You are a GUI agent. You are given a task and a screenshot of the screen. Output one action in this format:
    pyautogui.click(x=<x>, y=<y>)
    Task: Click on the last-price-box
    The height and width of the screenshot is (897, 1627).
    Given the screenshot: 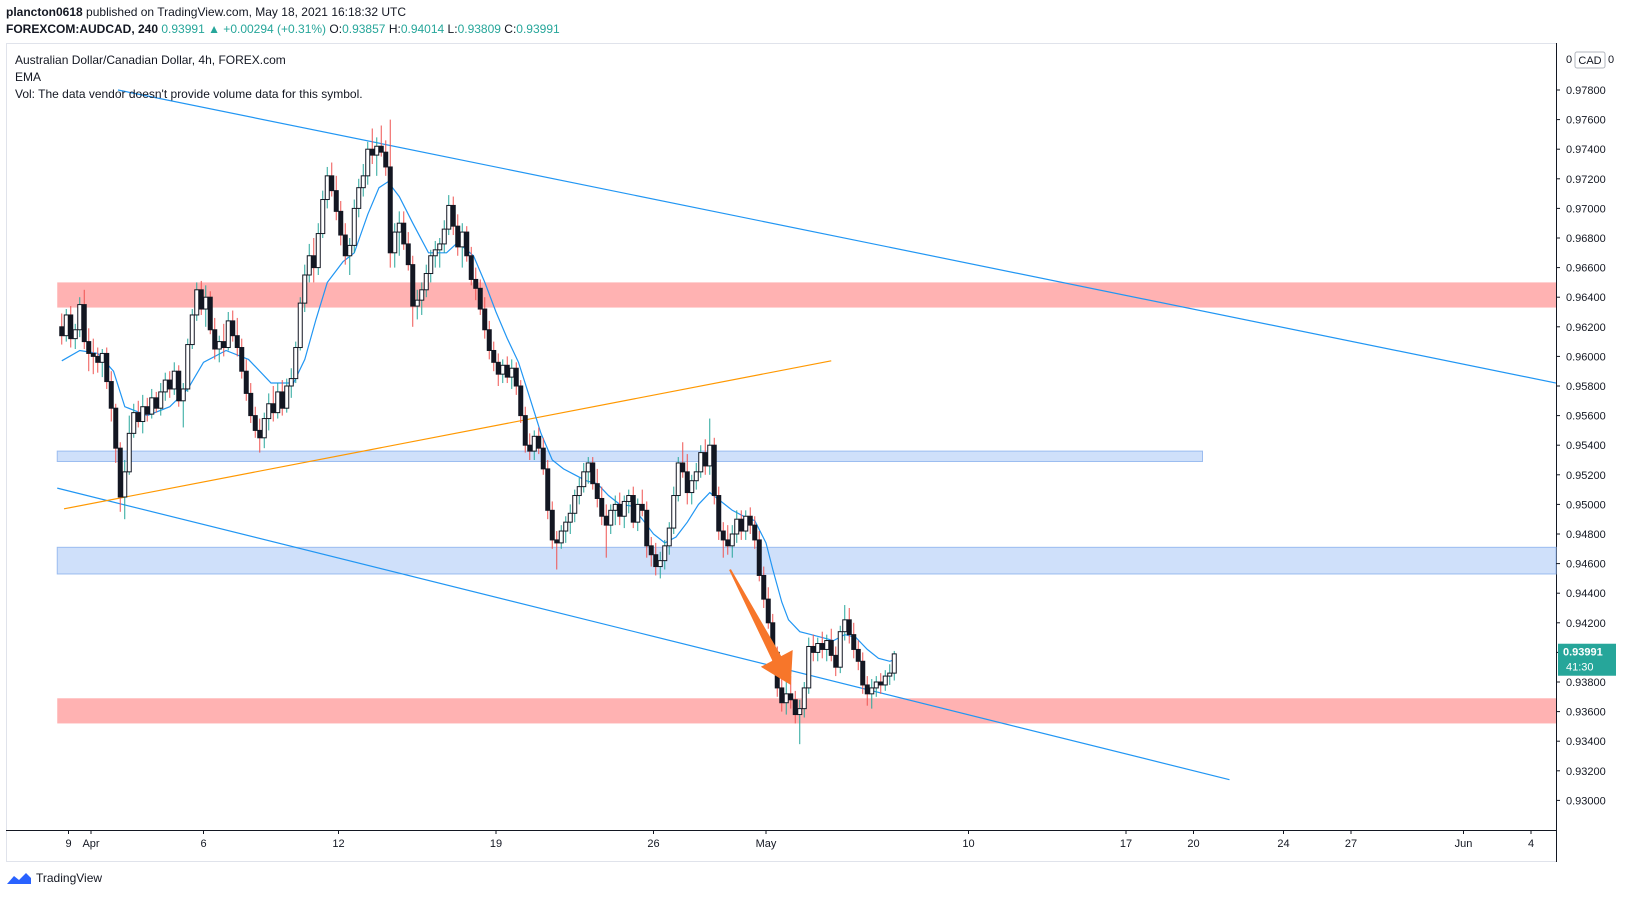 What is the action you would take?
    pyautogui.click(x=1587, y=659)
    